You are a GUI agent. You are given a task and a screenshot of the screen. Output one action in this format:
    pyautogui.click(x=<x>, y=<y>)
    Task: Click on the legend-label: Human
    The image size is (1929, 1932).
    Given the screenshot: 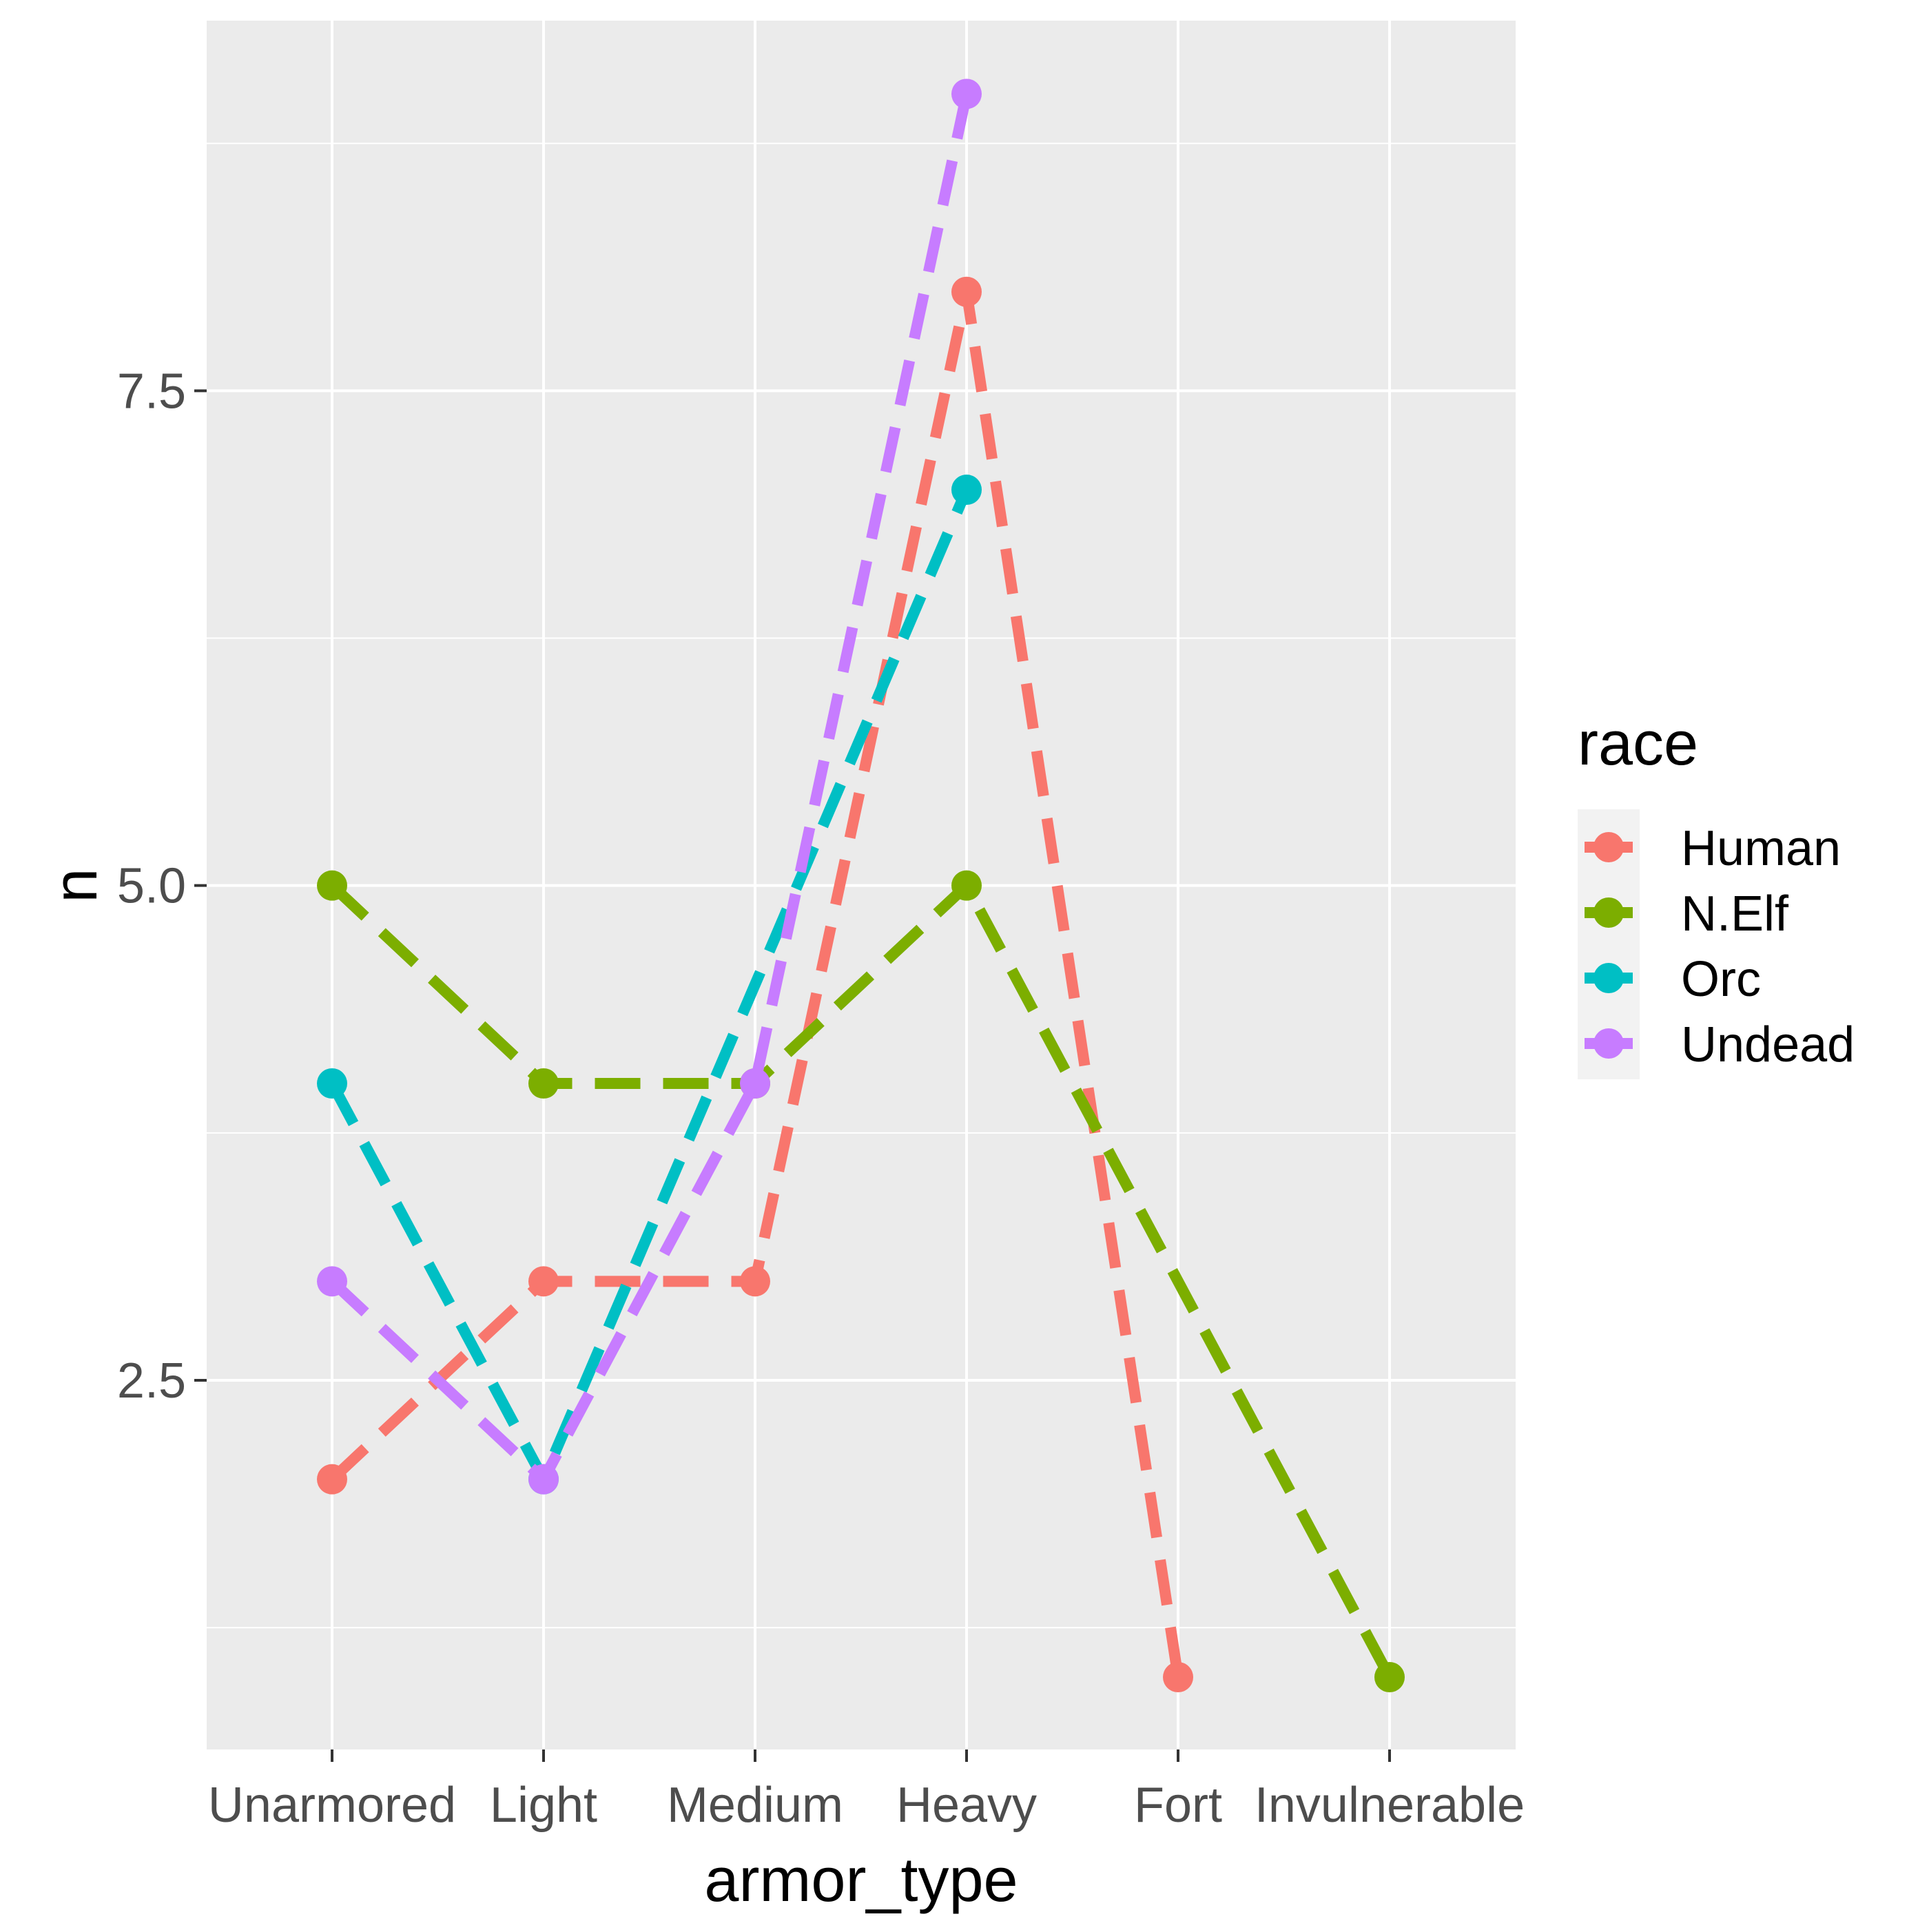 What is the action you would take?
    pyautogui.click(x=1761, y=848)
    